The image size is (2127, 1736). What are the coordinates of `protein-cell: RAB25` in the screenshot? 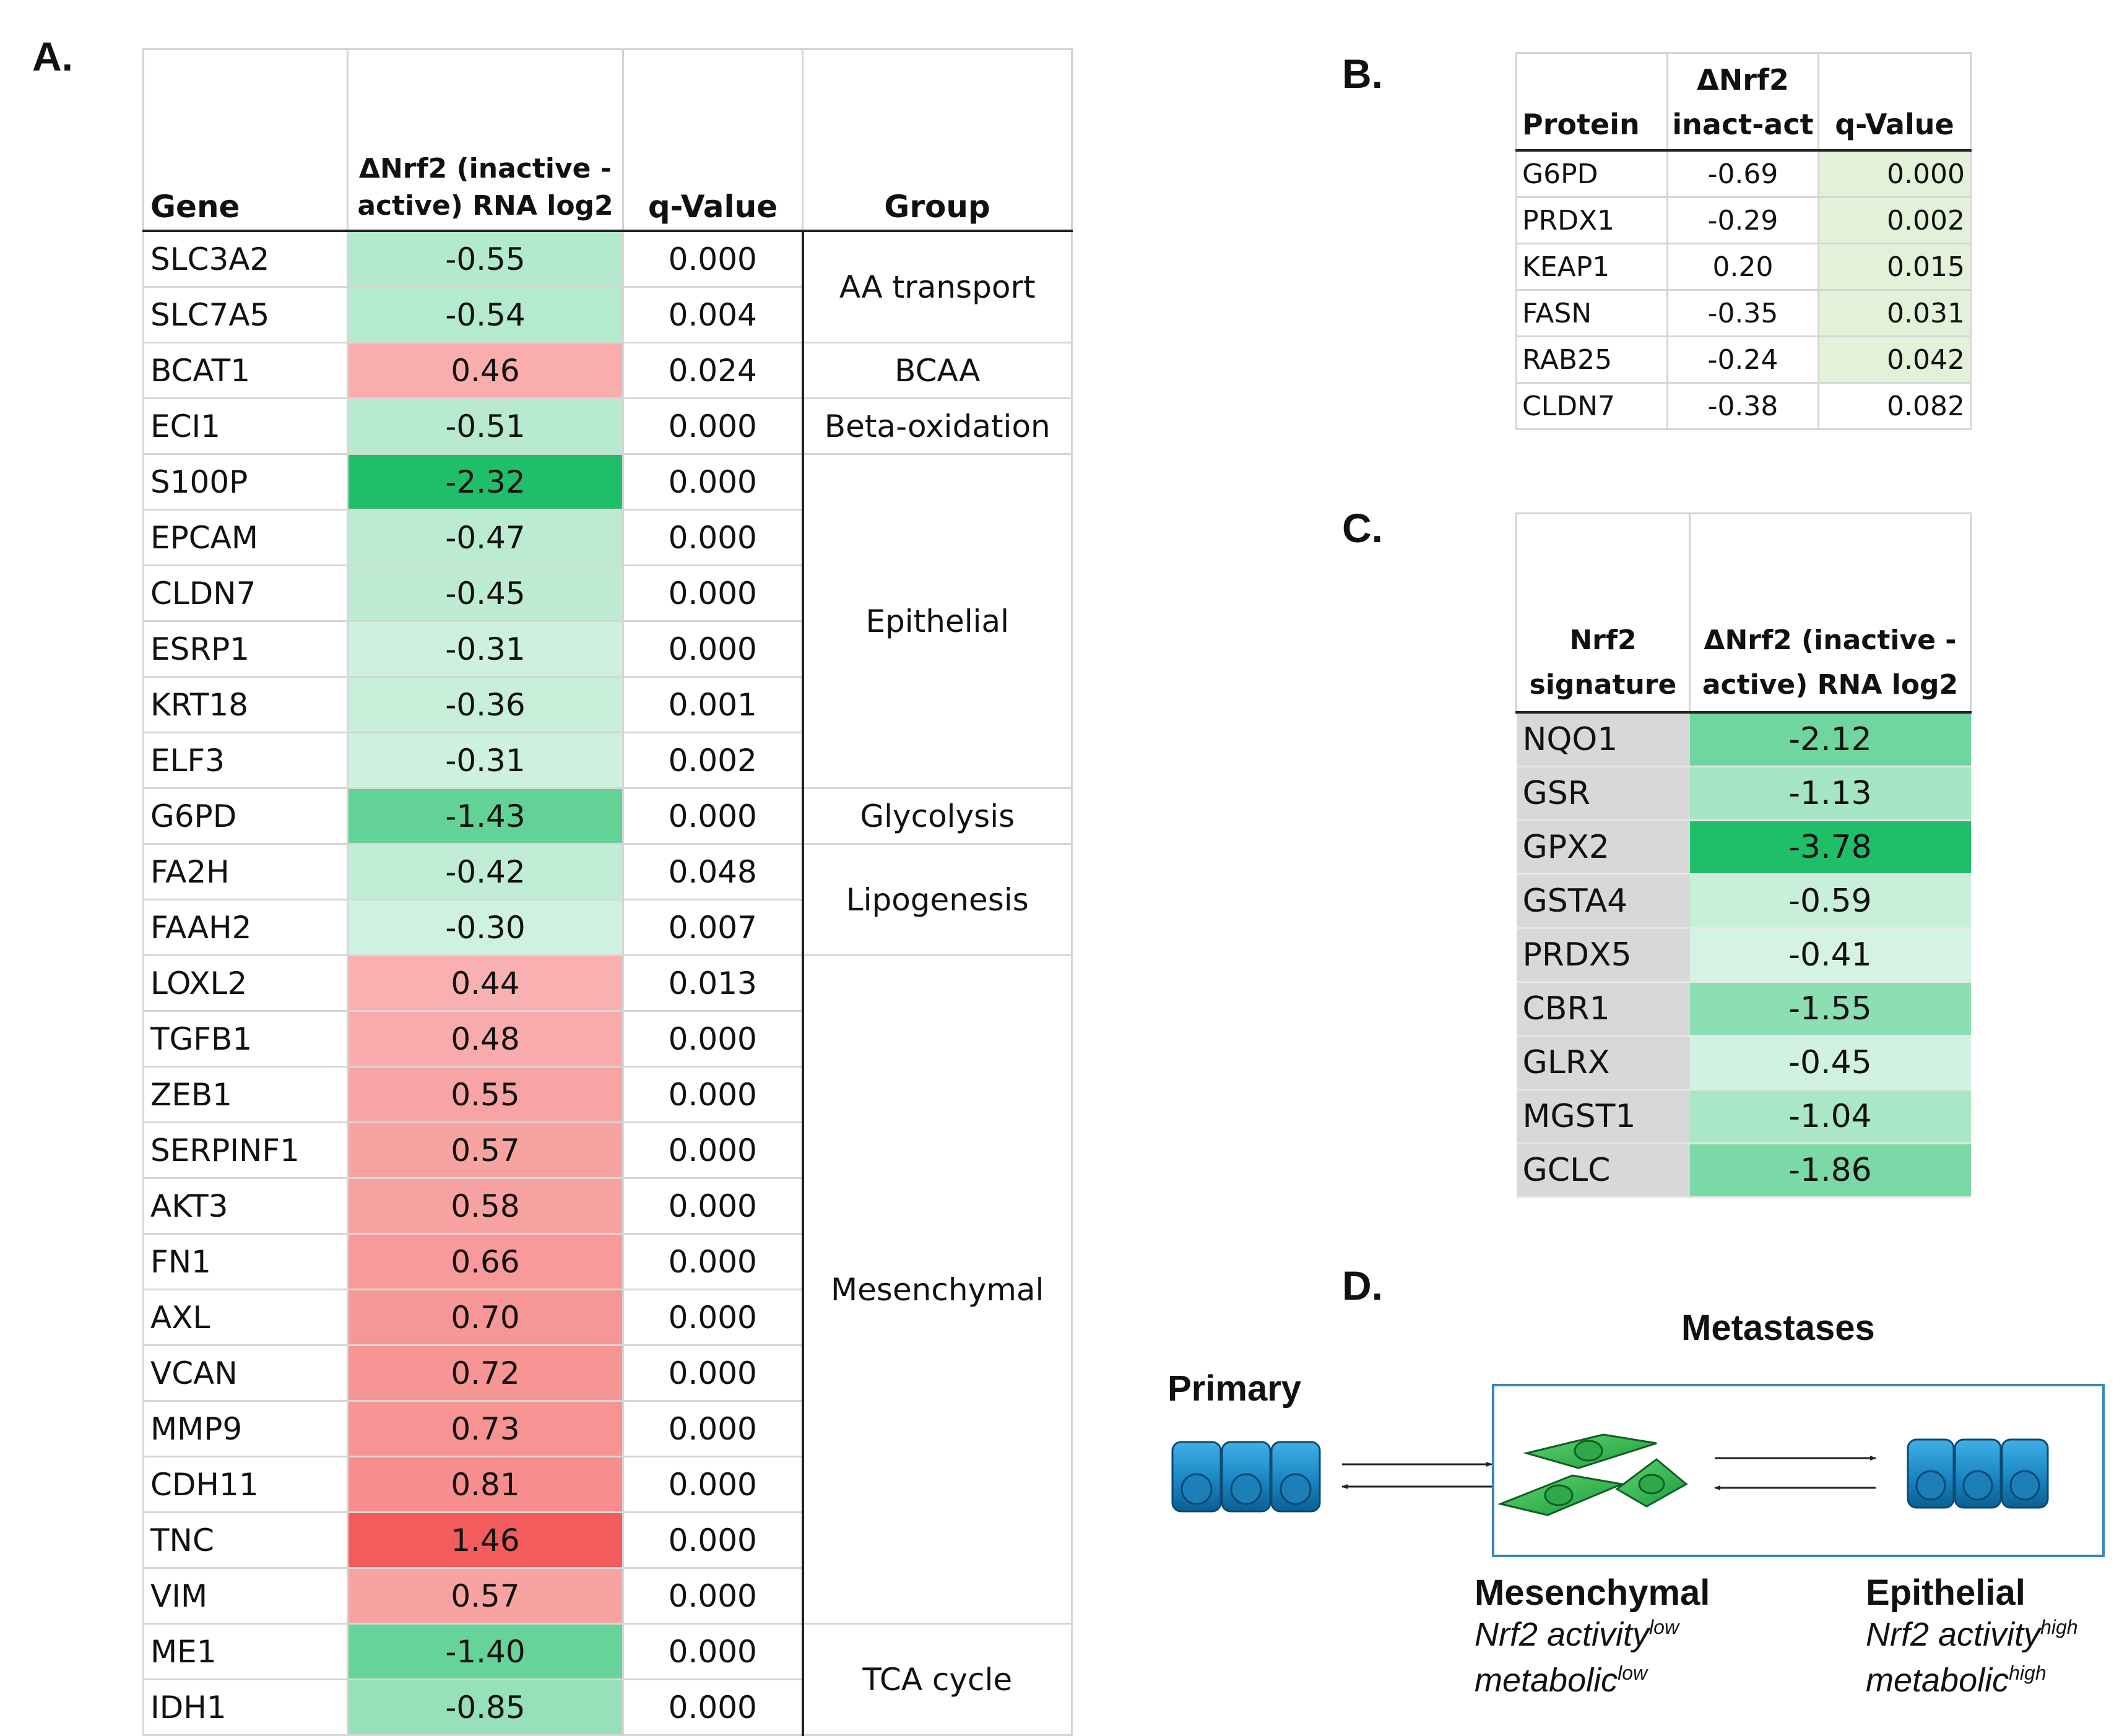 It's located at (1591, 359).